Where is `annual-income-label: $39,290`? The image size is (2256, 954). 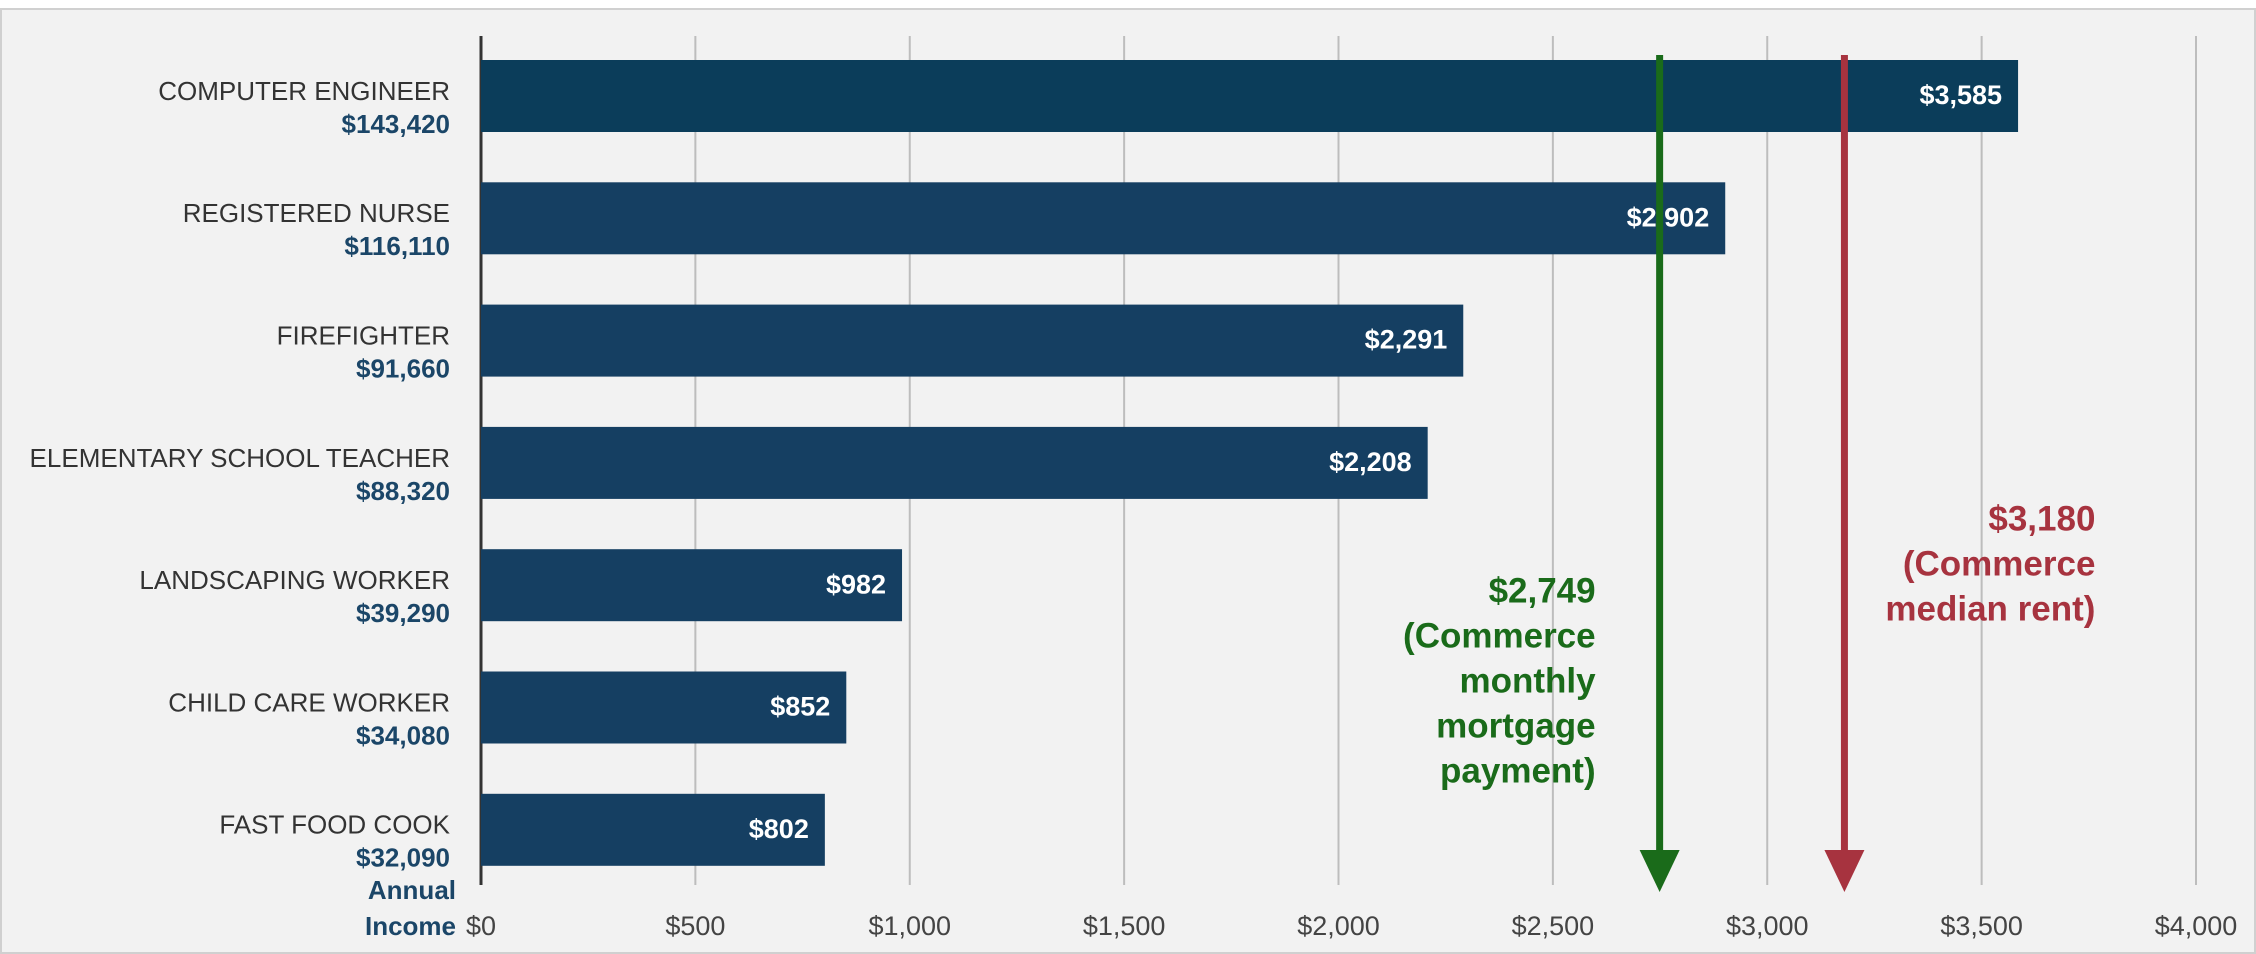
annual-income-label: $39,290 is located at coordinates (403, 613).